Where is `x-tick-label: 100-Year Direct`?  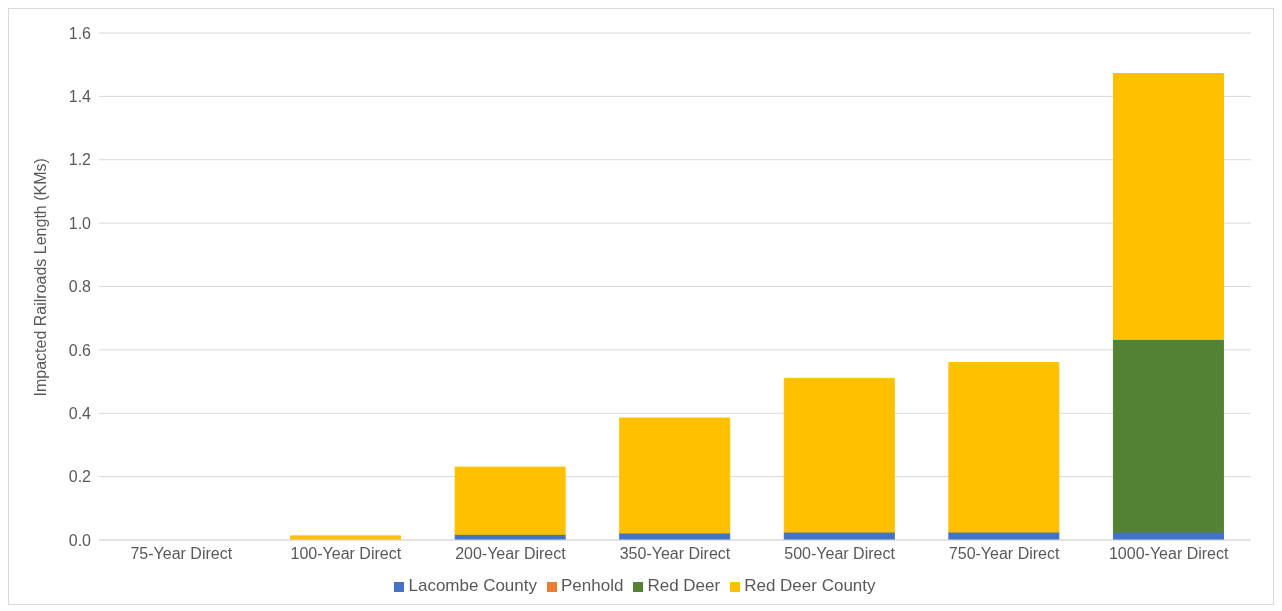
x-tick-label: 100-Year Direct is located at coordinates (346, 554).